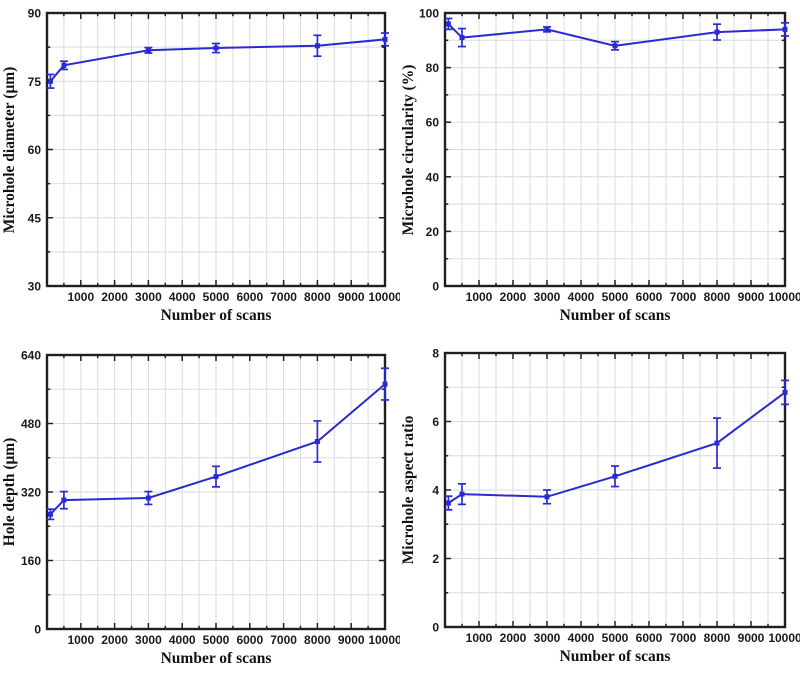 Image resolution: width=800 pixels, height=673 pixels. What do you see at coordinates (435, 422) in the screenshot?
I see `svg-text: 6` at bounding box center [435, 422].